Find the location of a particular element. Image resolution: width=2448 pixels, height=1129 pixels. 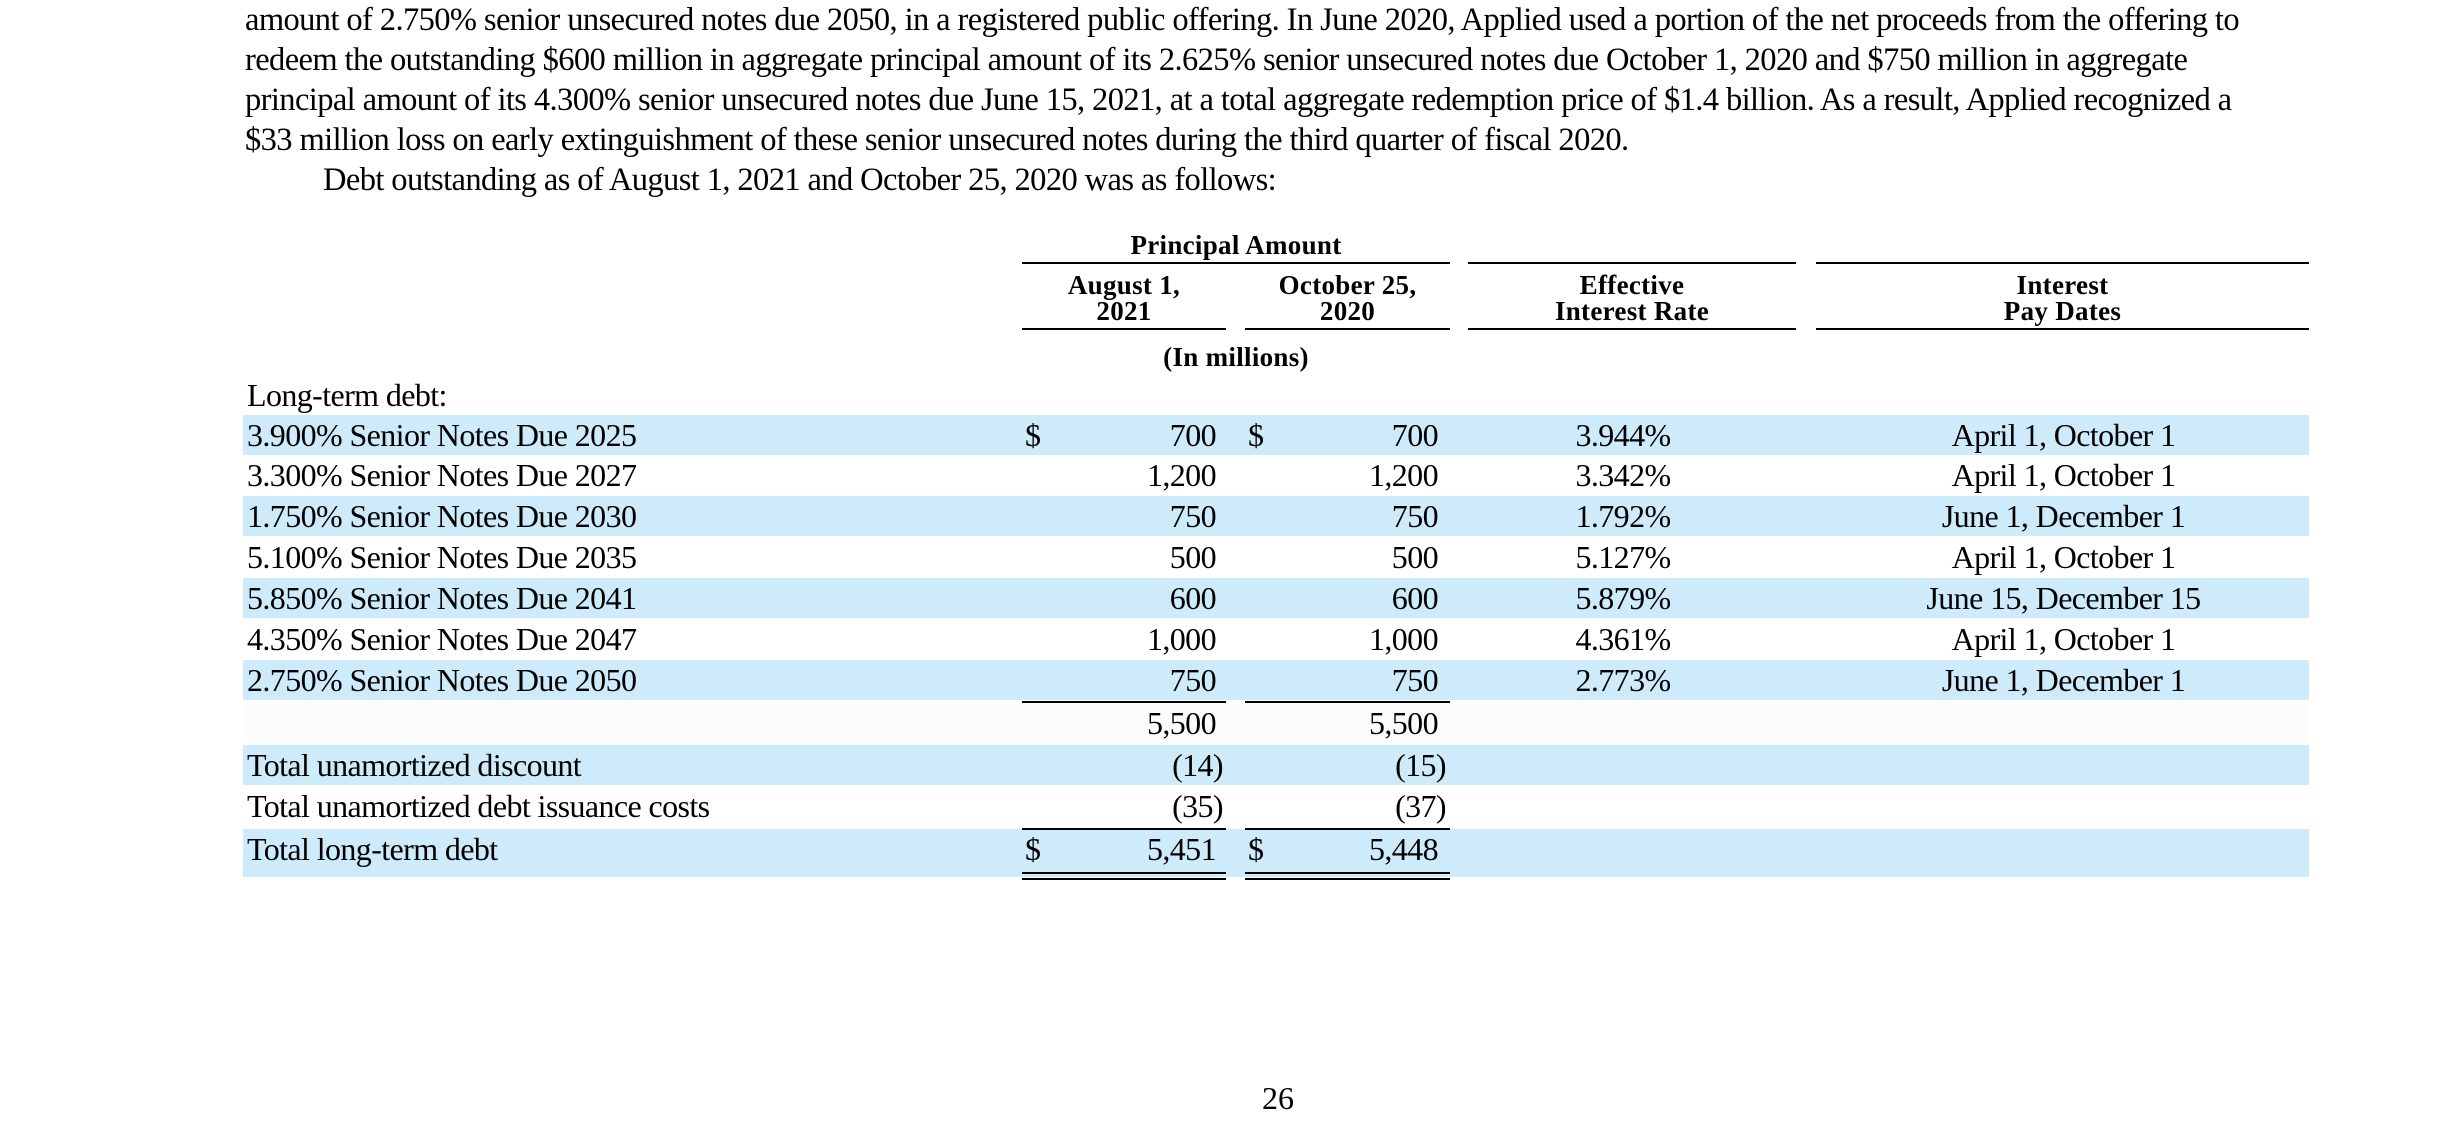

row-label: 3.300% Senior Notes Due 2027 is located at coordinates (442, 475).